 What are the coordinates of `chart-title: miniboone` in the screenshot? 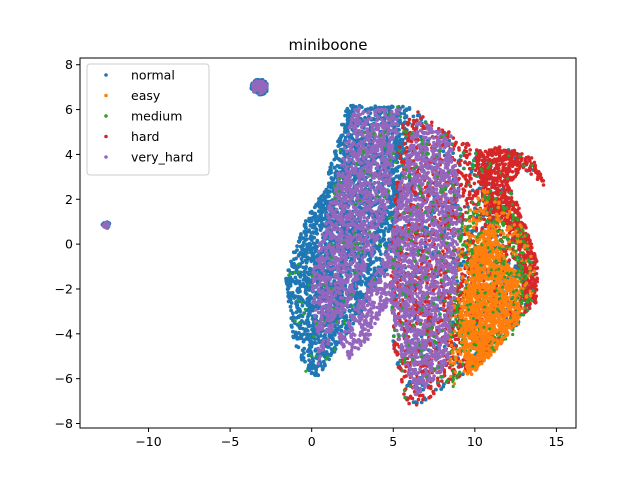 It's located at (327, 45).